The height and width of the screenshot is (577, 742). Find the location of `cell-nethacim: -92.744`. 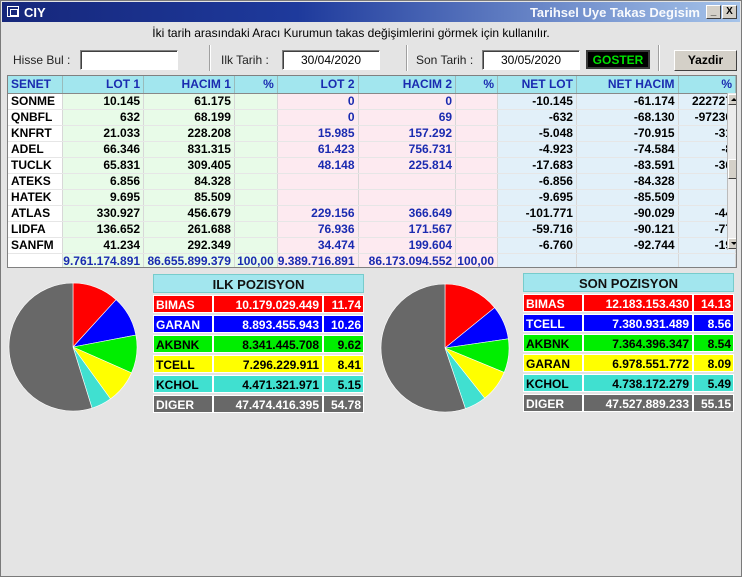

cell-nethacim: -92.744 is located at coordinates (627, 245).